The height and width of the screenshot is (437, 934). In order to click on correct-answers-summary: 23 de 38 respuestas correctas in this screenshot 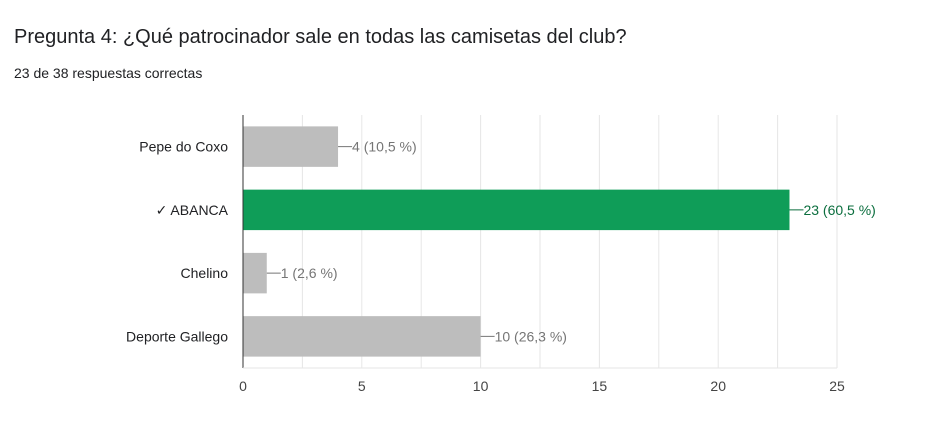, I will do `click(108, 73)`.